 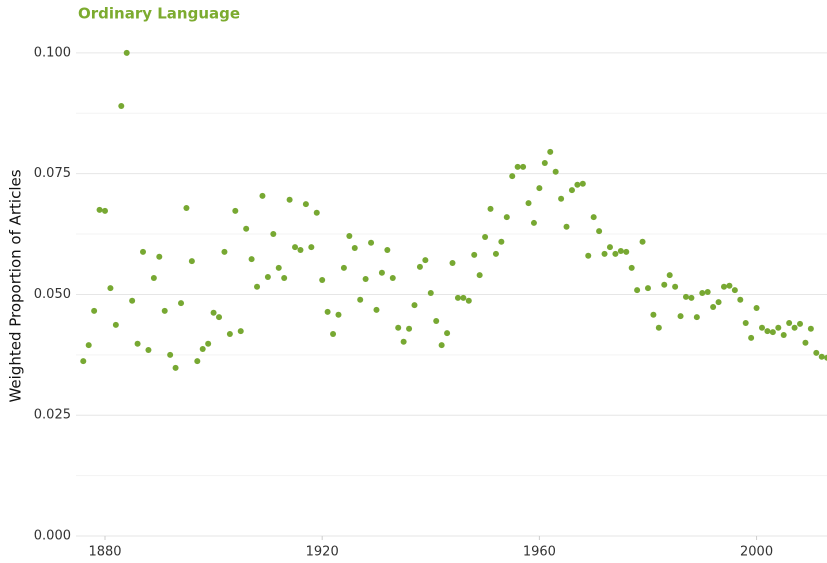 What do you see at coordinates (104, 552) in the screenshot?
I see `x-tick-label: 1880` at bounding box center [104, 552].